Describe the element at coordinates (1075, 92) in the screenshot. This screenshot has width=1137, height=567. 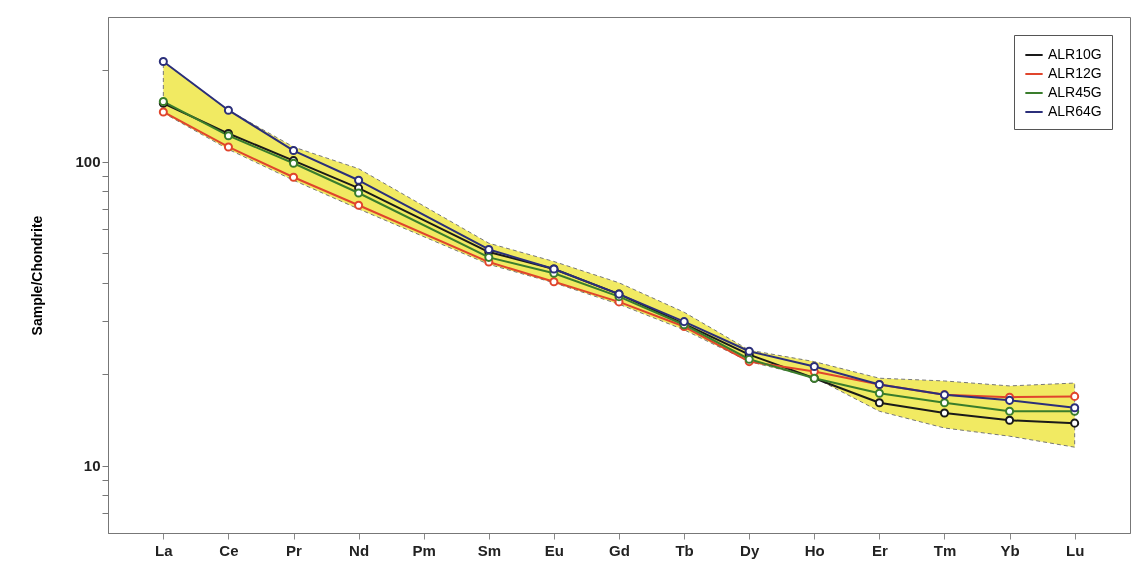
I see `legend-label: ALR45G` at that location.